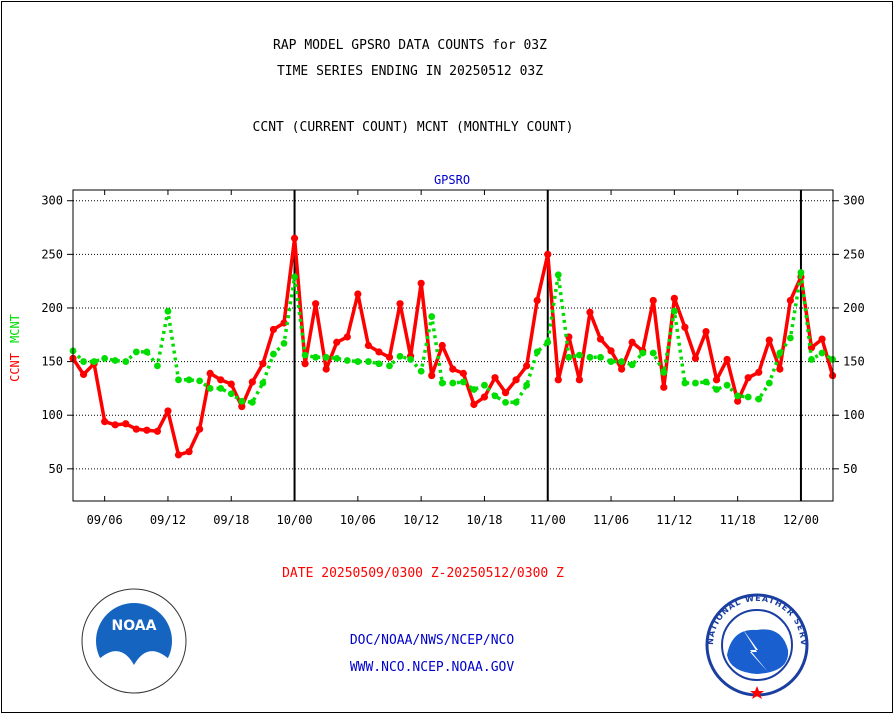 Image resolution: width=896 pixels, height=716 pixels. Describe the element at coordinates (854, 254) in the screenshot. I see `y-tick-label-right: 250` at that location.